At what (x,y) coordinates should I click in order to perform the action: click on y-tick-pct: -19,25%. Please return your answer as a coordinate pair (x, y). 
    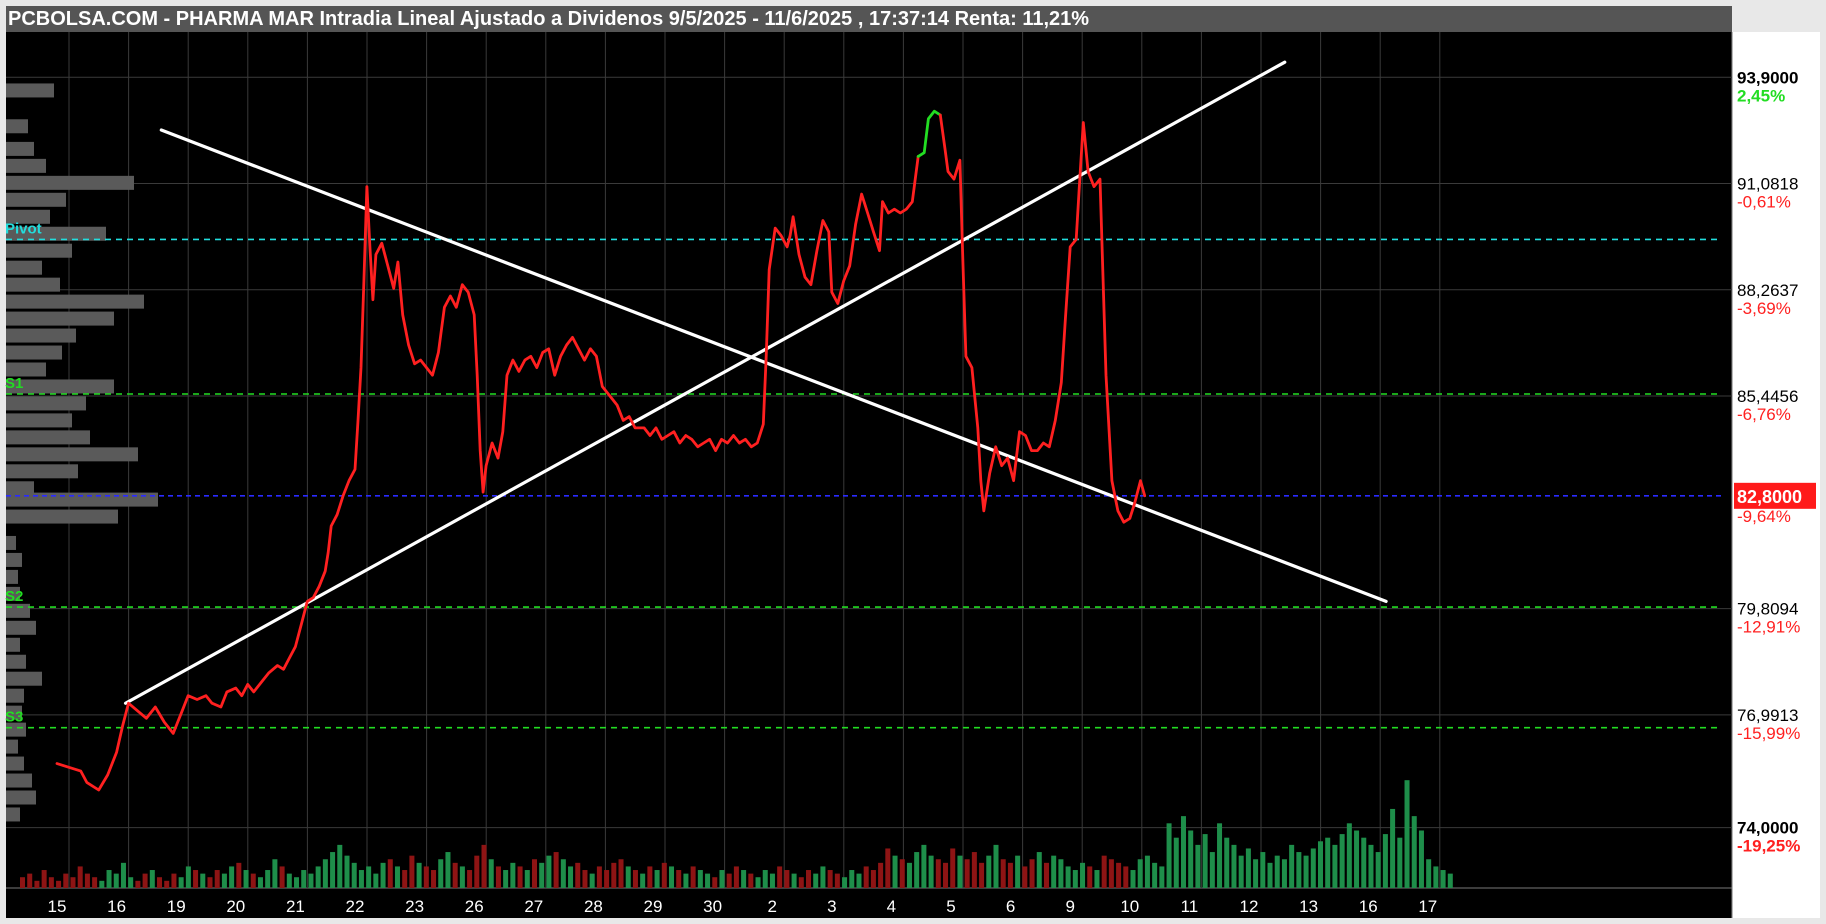
    Looking at the image, I should click on (1768, 846).